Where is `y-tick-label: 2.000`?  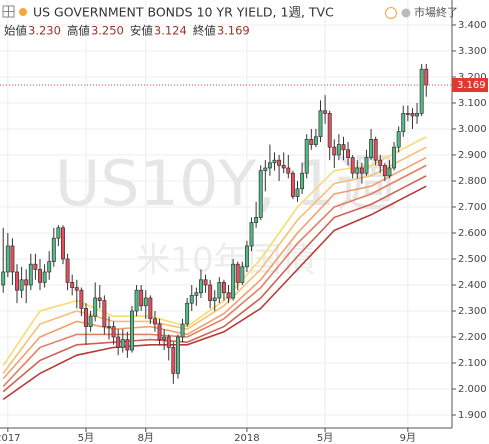
y-tick-label: 2.000 is located at coordinates (472, 389).